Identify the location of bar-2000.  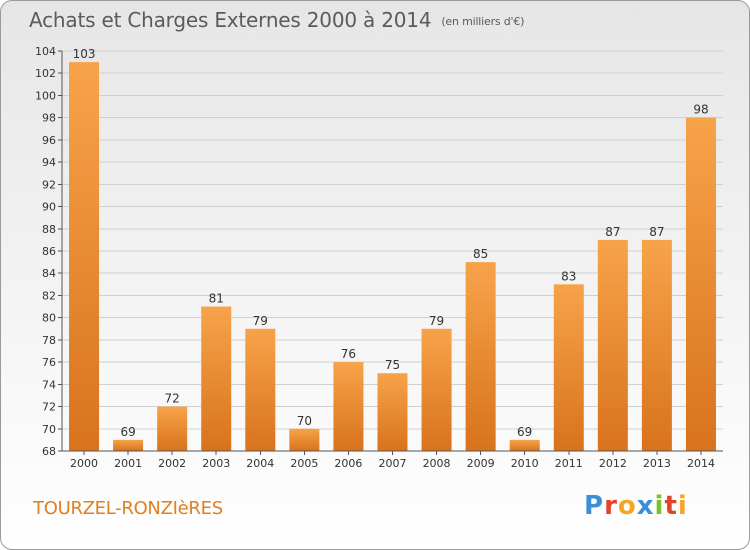
(84, 256).